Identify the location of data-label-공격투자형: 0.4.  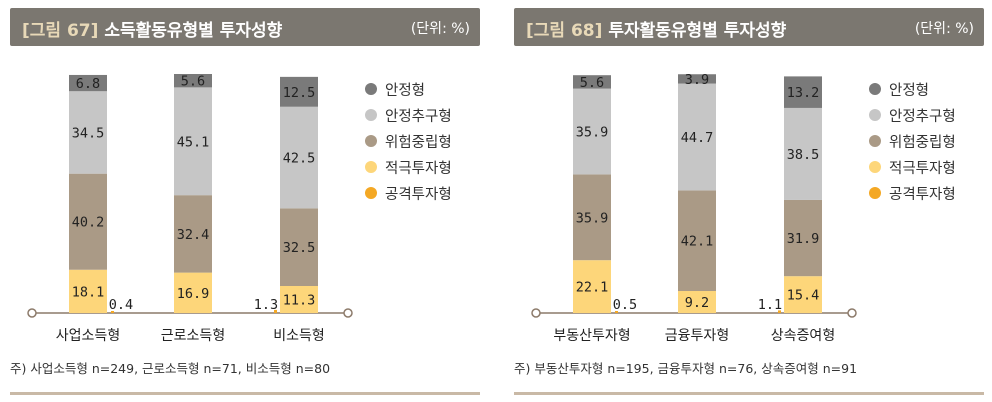
(121, 305).